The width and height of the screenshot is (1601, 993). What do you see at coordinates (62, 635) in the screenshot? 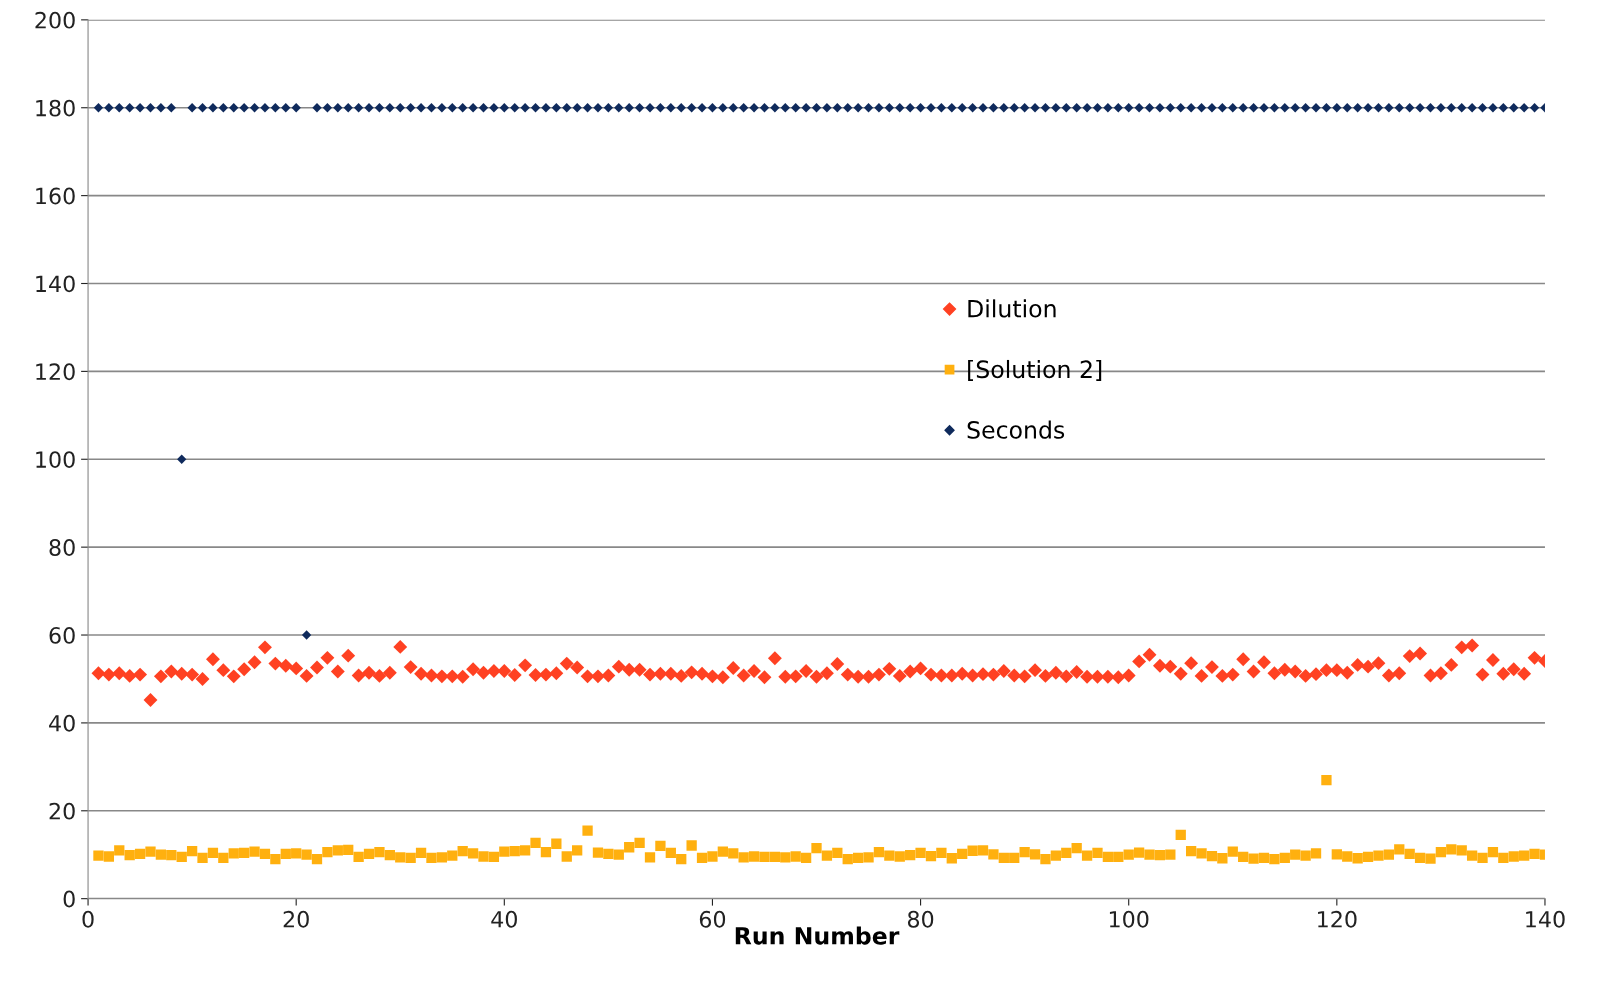
I see `y-tick-label: 60` at bounding box center [62, 635].